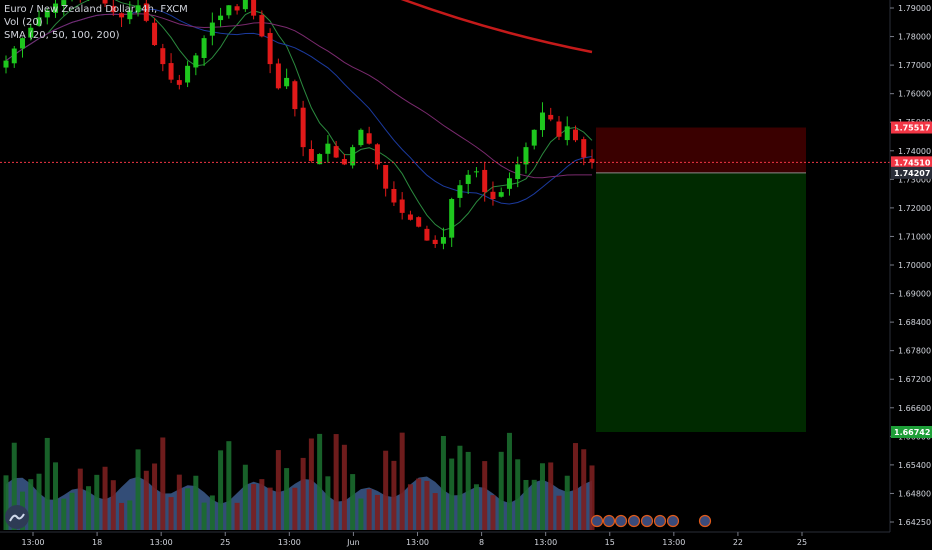 The width and height of the screenshot is (932, 550). I want to click on sma-indicator-label: SMA (20, 50, 100, 200), so click(62, 35).